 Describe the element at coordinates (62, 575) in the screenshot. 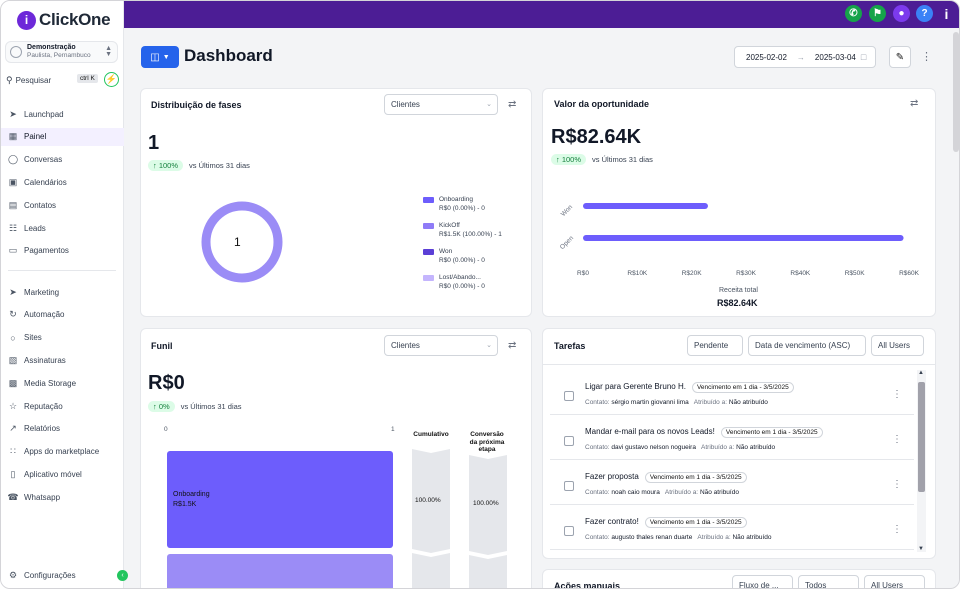

I see `sidebar-item-settings: ⚙ Configurações` at that location.